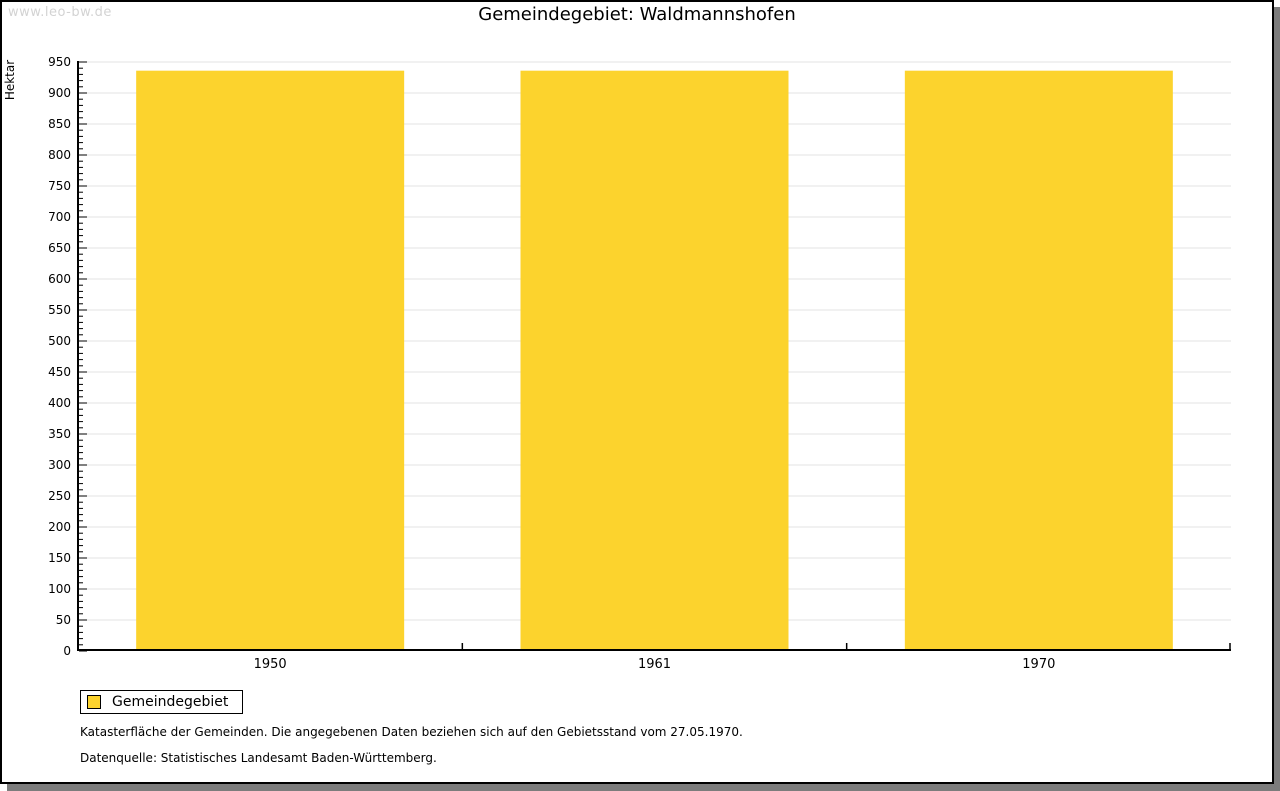 This screenshot has width=1280, height=791. Describe the element at coordinates (59, 186) in the screenshot. I see `y-tick-label-750: 750` at that location.